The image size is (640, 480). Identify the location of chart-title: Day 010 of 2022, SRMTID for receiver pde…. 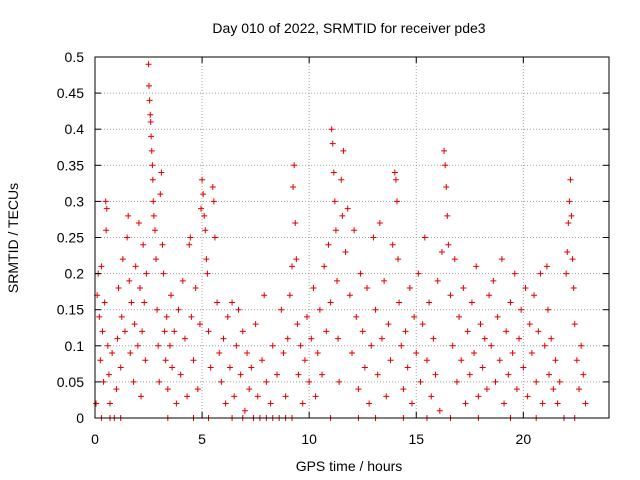
(348, 28).